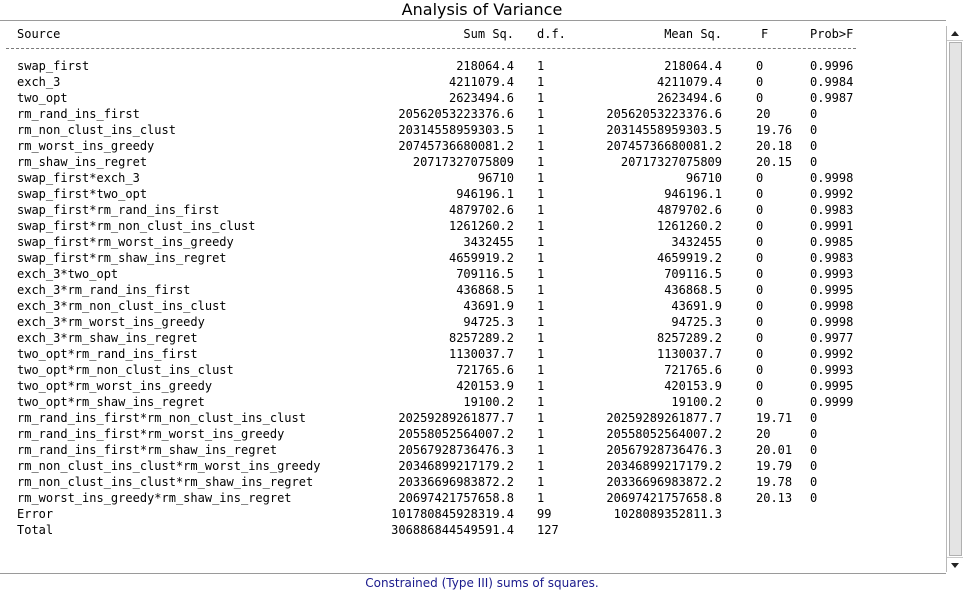 The height and width of the screenshot is (595, 964). Describe the element at coordinates (456, 146) in the screenshot. I see `cell-sum-sq: 20745736680081.2` at that location.